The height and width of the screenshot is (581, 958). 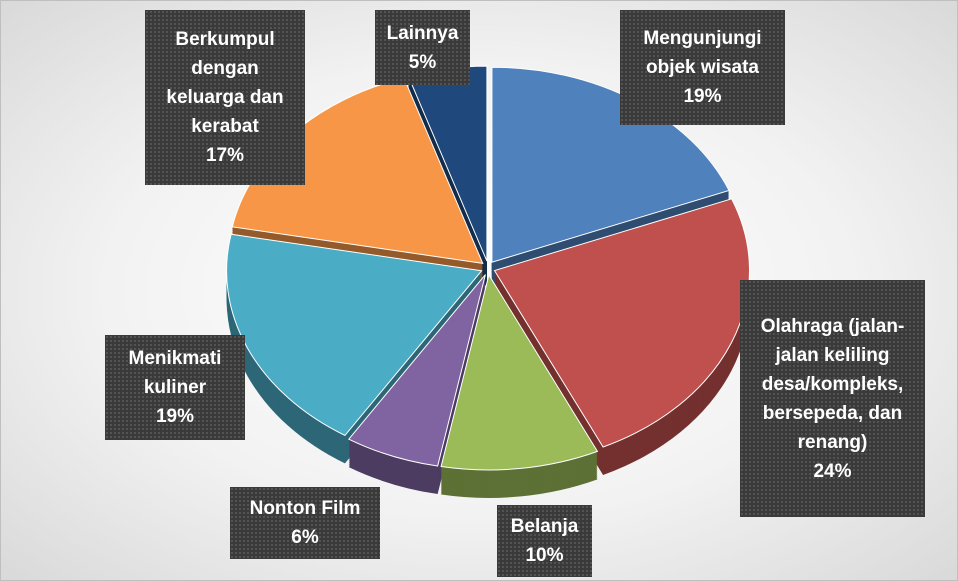 What do you see at coordinates (422, 33) in the screenshot?
I see `category-label: Lainnya` at bounding box center [422, 33].